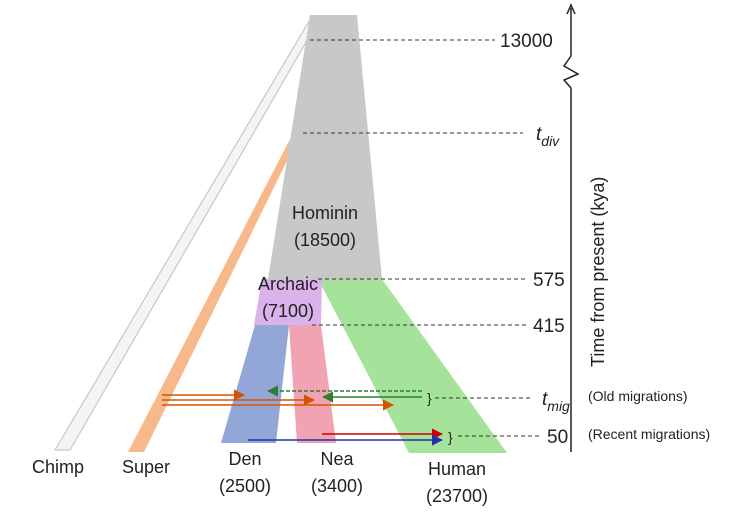  I want to click on tick-tmig-sub: mig, so click(558, 406).